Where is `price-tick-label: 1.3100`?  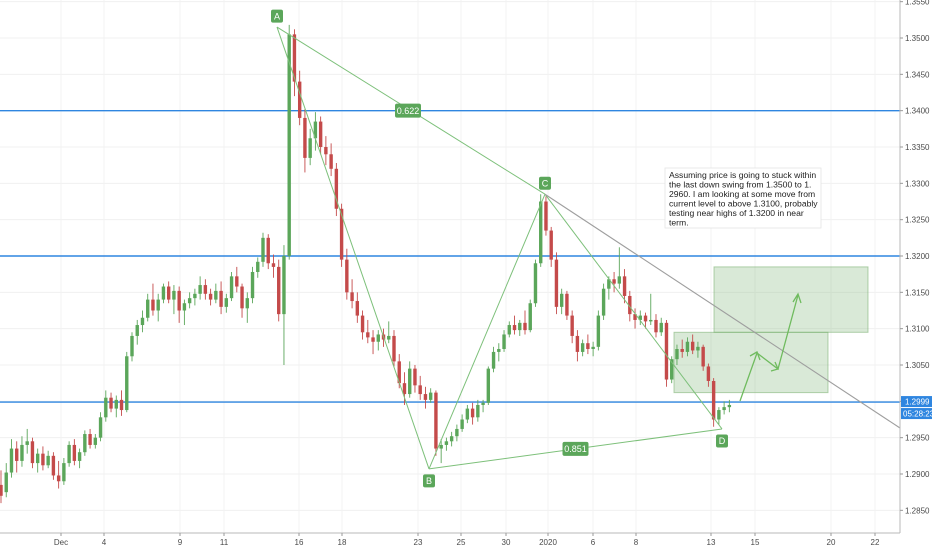 price-tick-label: 1.3100 is located at coordinates (917, 329).